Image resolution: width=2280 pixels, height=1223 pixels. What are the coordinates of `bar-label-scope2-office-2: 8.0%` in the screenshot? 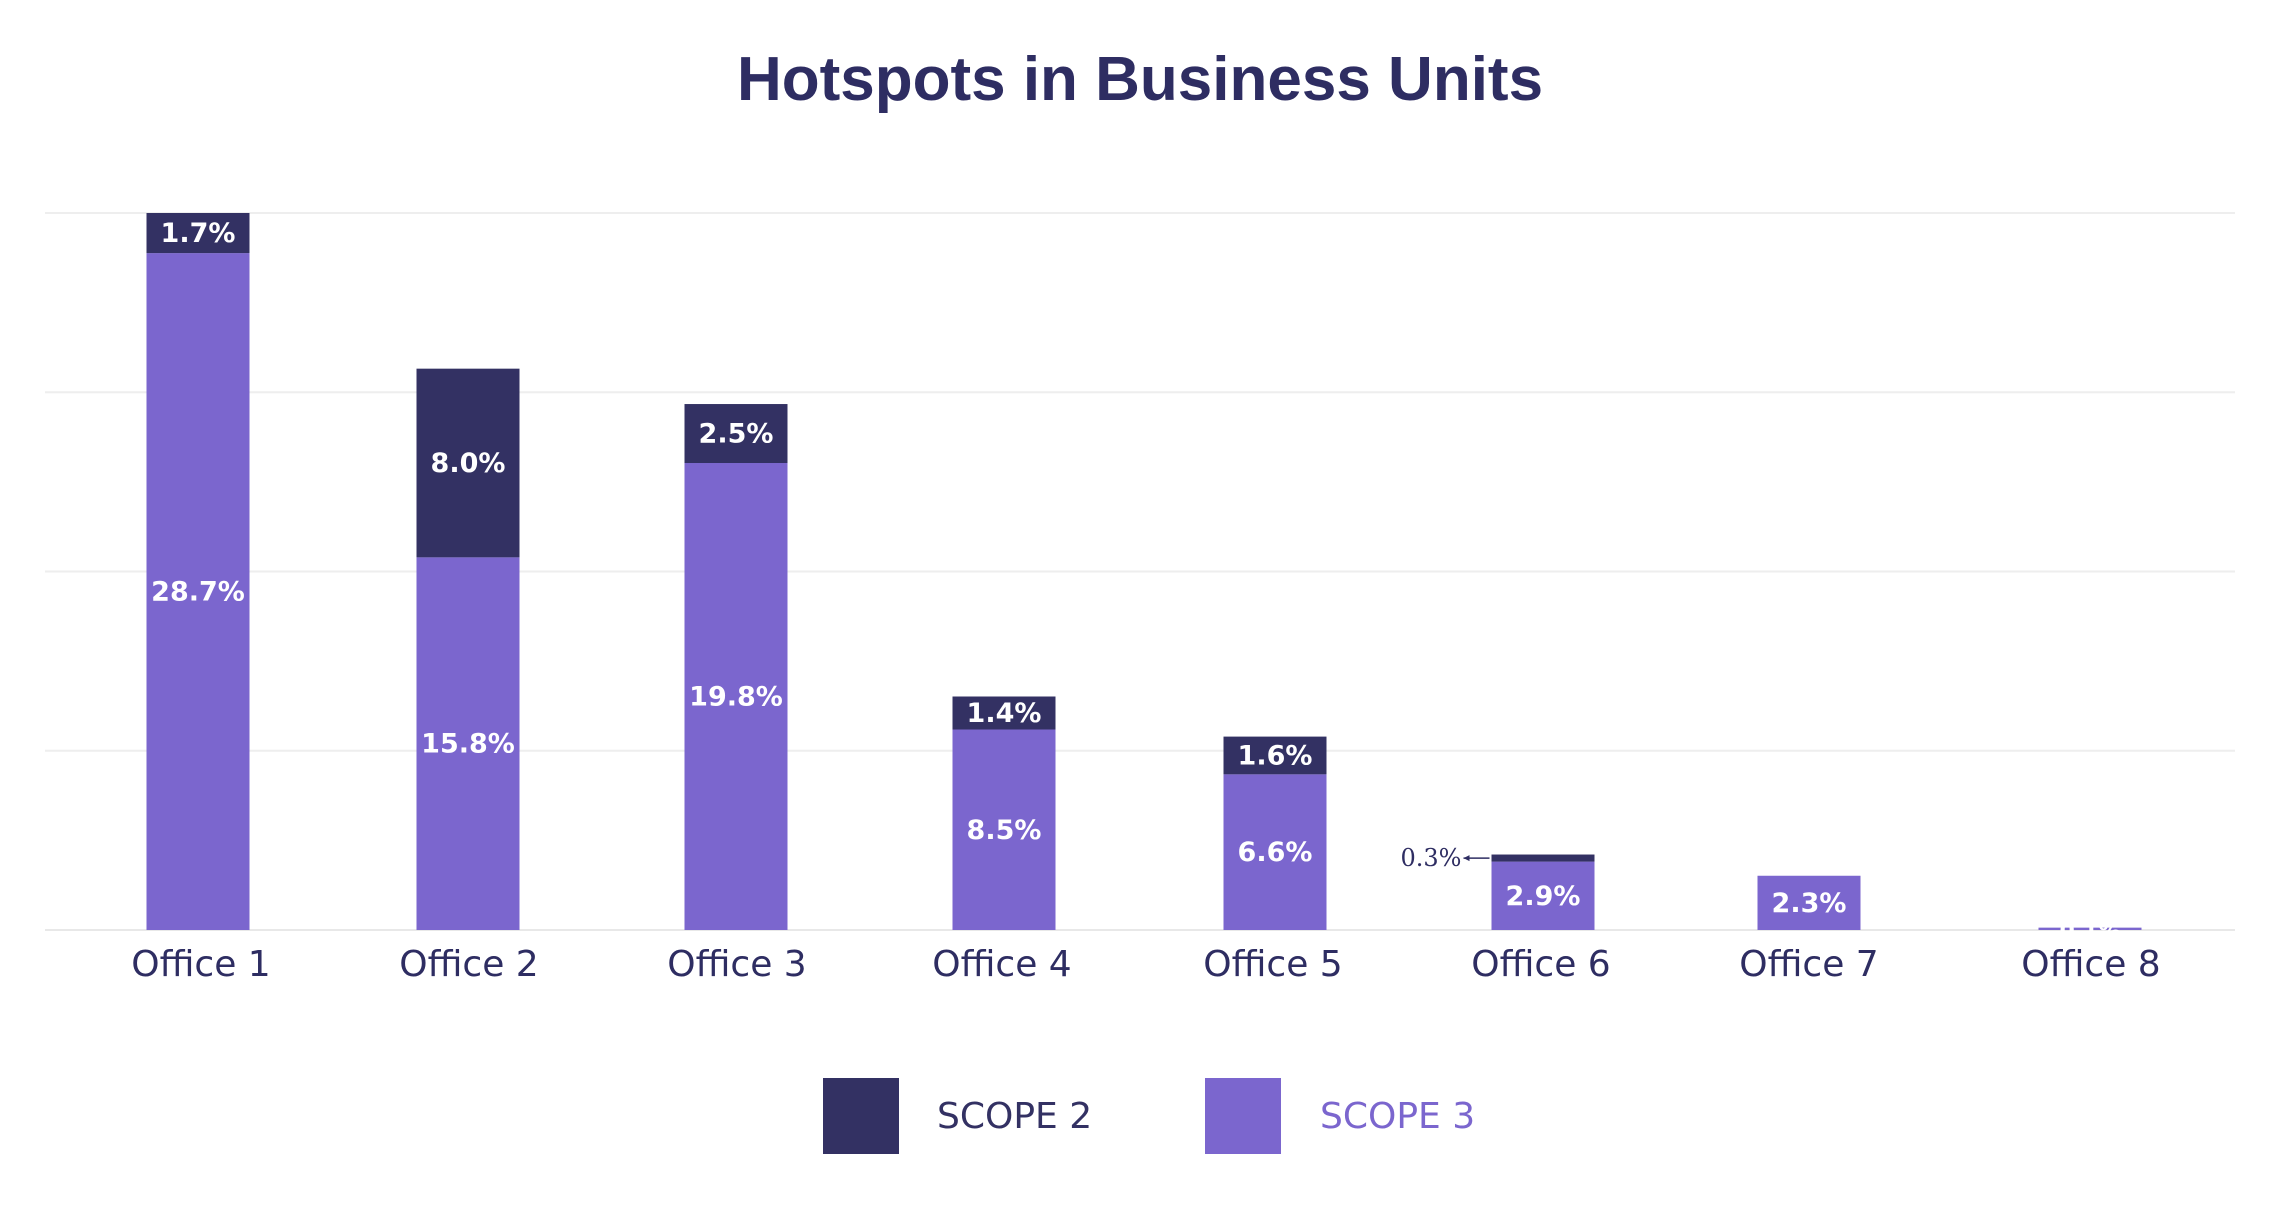 It's located at (468, 463).